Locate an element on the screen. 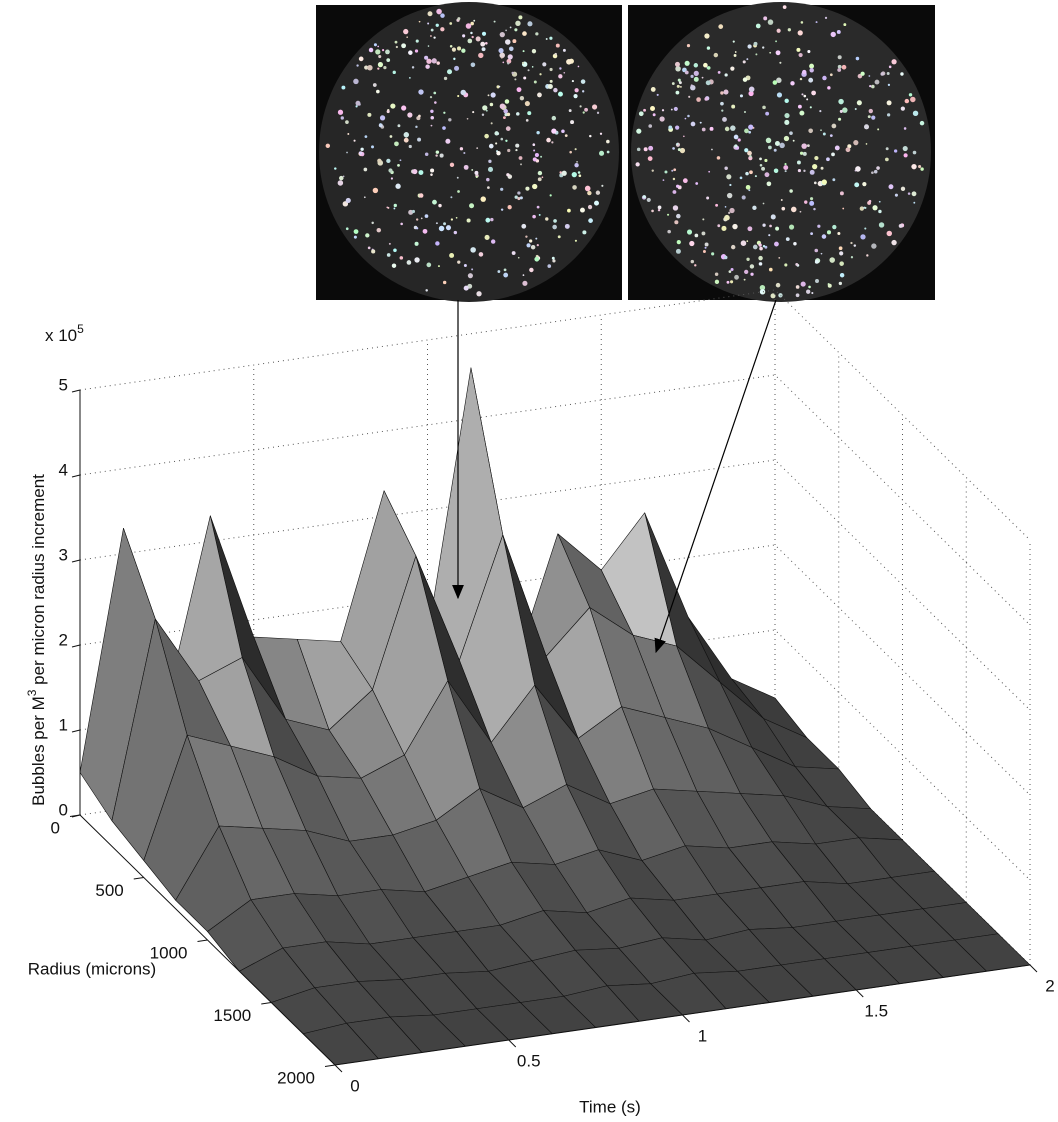 The image size is (1058, 1122). y-tick-label: 0 is located at coordinates (55, 827).